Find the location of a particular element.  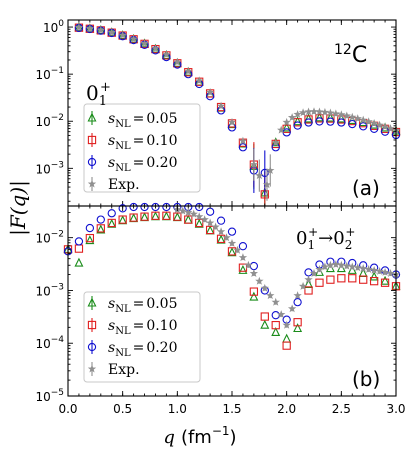

legend-label: sNL = 0.05 is located at coordinates (142, 120).